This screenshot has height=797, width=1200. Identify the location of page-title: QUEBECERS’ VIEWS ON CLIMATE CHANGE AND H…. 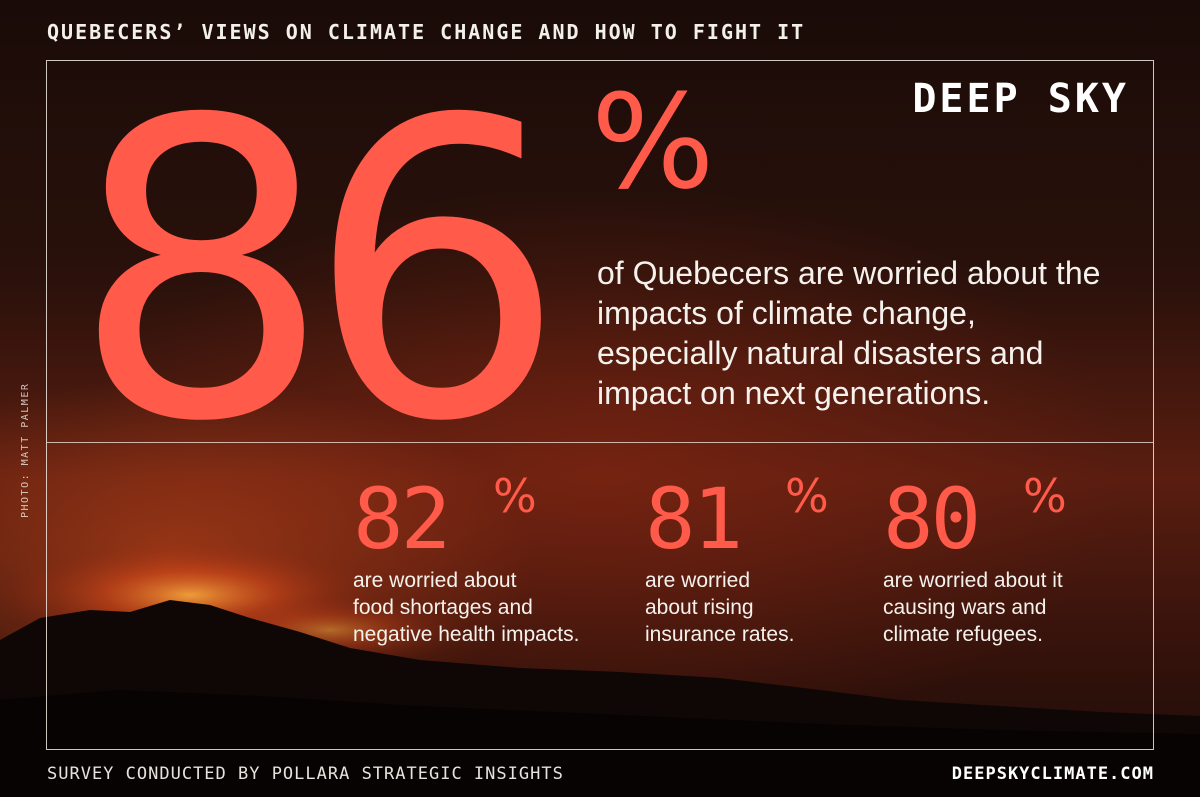
(426, 32).